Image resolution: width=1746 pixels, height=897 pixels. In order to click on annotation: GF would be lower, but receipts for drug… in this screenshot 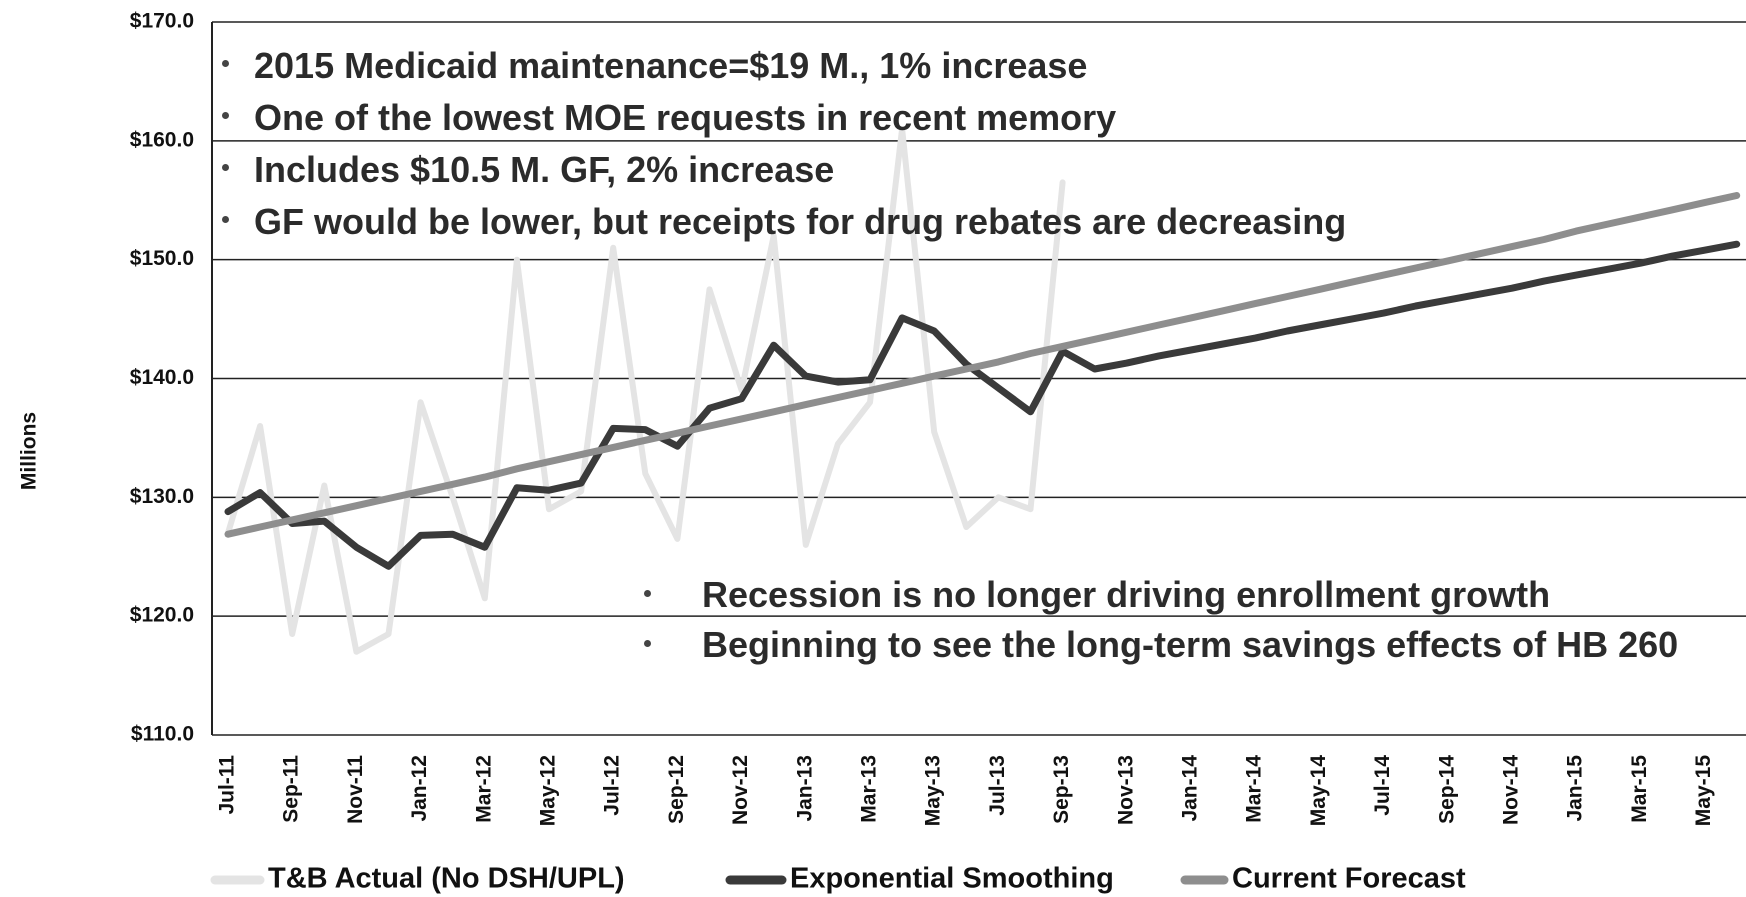, I will do `click(780, 222)`.